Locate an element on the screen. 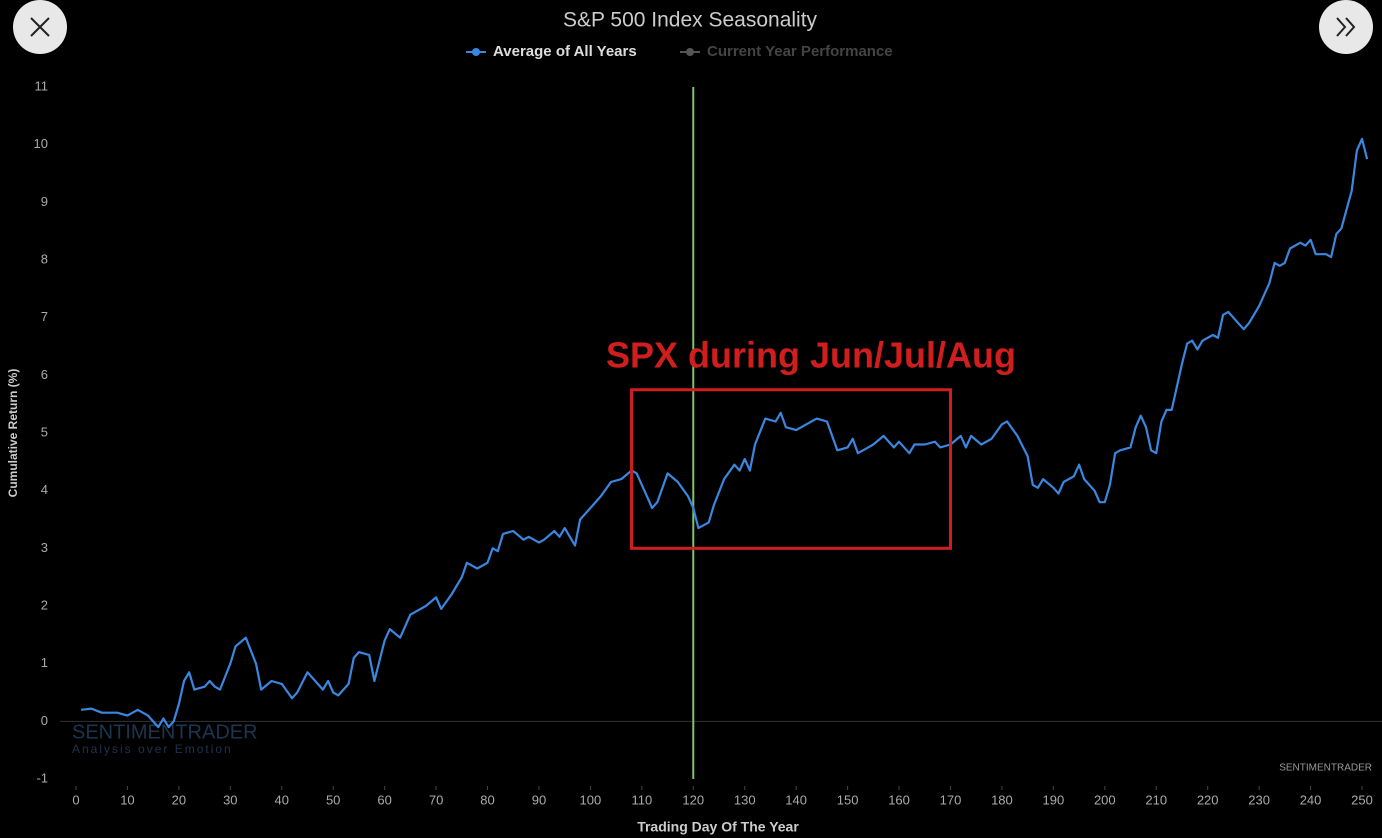  y-tick-label: 5 is located at coordinates (44, 431).